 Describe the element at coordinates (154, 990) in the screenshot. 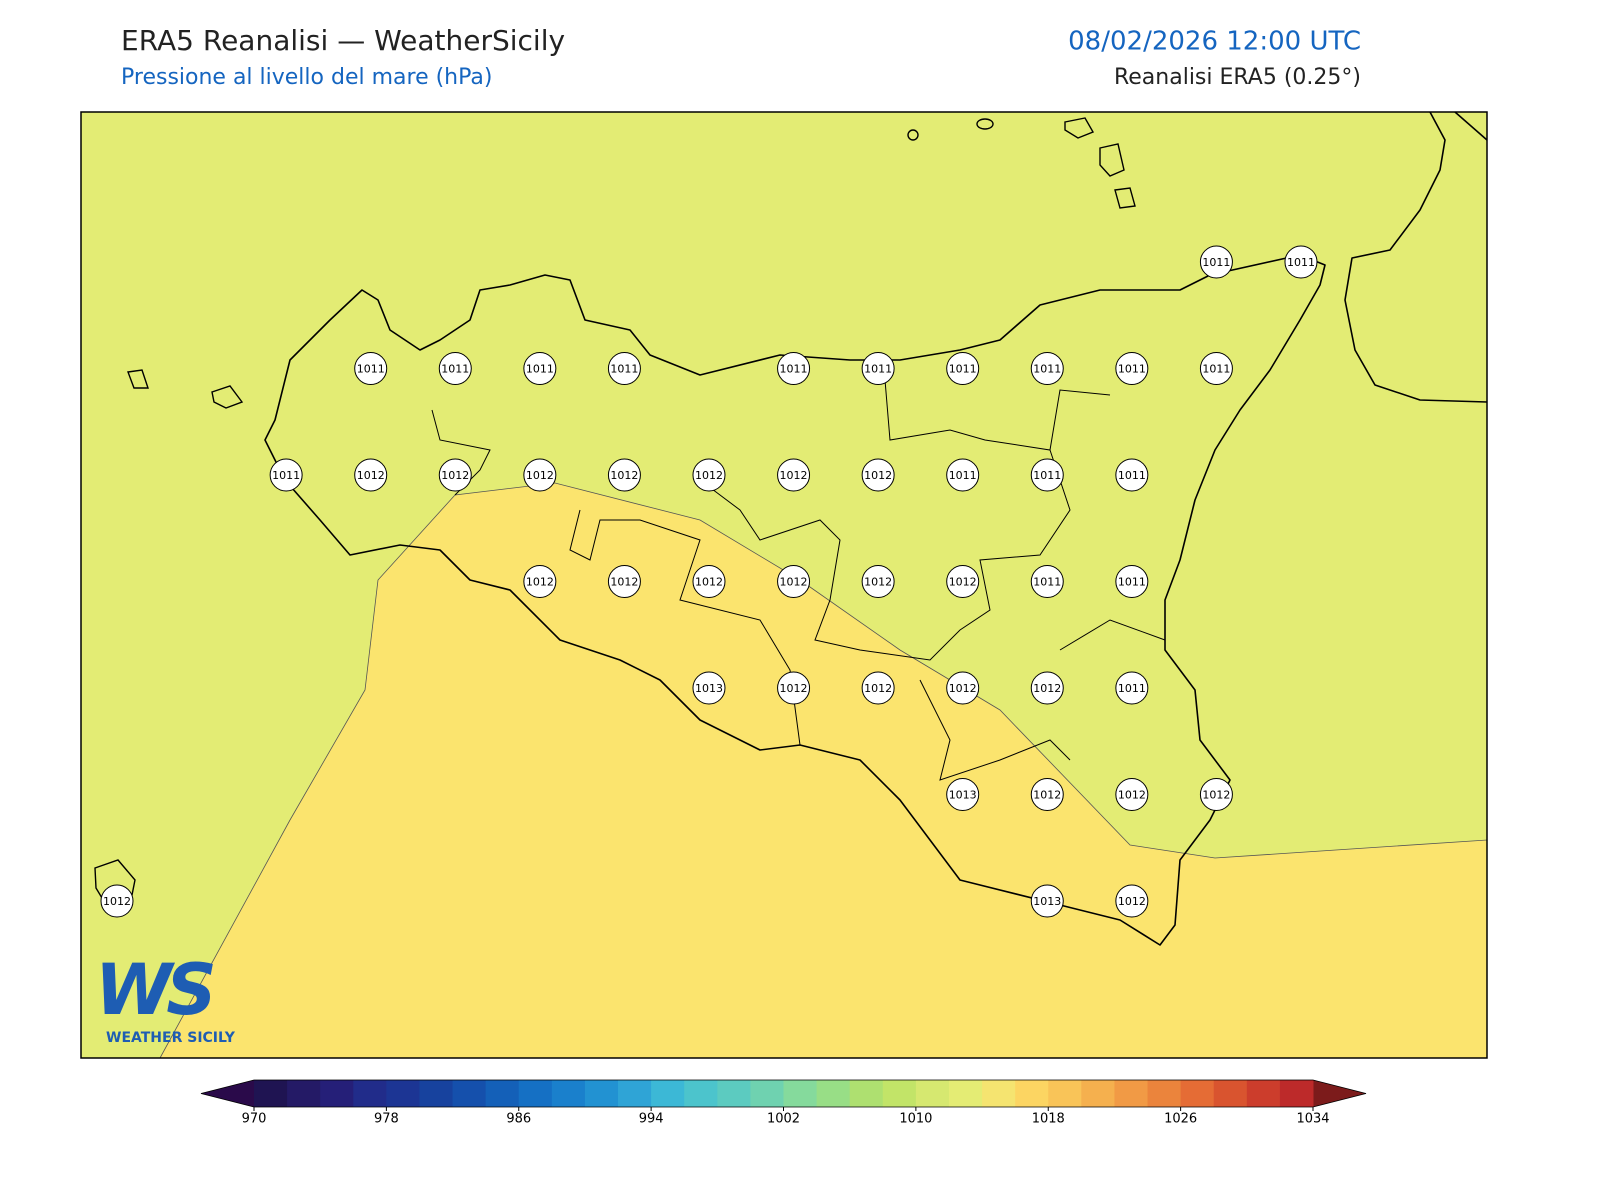

I see `logo-letters: WS` at that location.